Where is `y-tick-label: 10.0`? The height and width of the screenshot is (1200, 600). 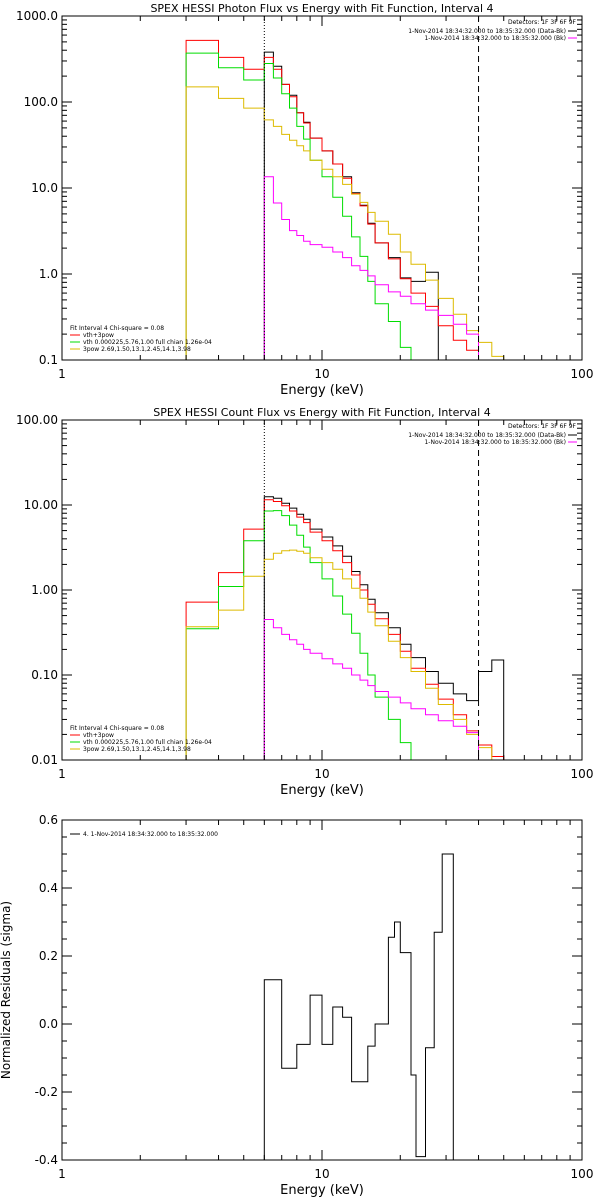
y-tick-label: 10.0 is located at coordinates (44, 188).